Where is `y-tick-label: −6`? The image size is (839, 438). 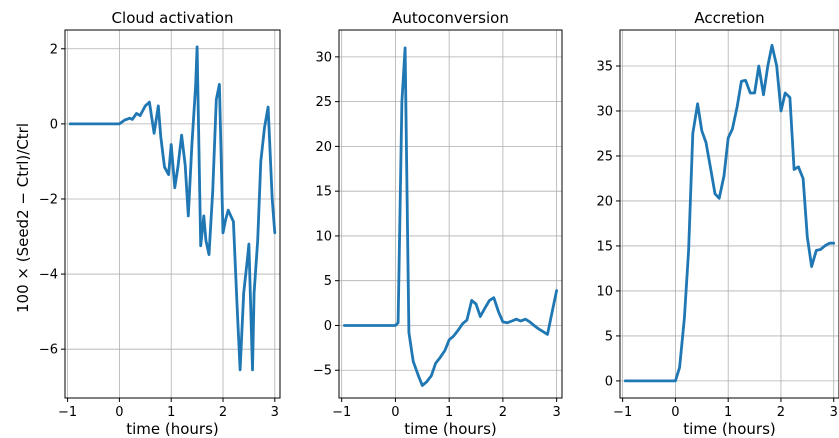
y-tick-label: −6 is located at coordinates (48, 350).